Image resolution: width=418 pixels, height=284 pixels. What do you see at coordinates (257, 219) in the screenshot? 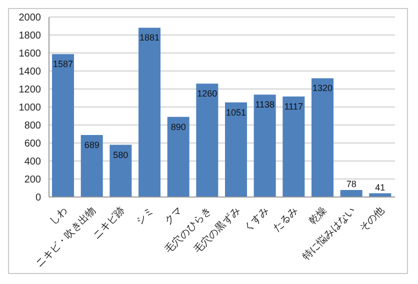
I see `x-tick-label: くすみ` at bounding box center [257, 219].